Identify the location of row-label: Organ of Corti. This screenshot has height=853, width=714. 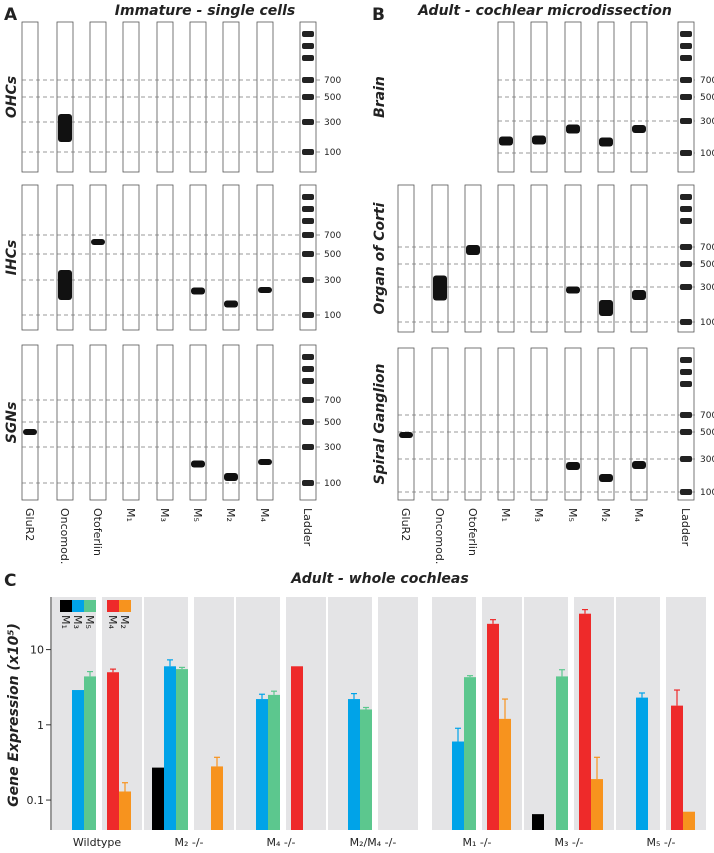
(380, 258).